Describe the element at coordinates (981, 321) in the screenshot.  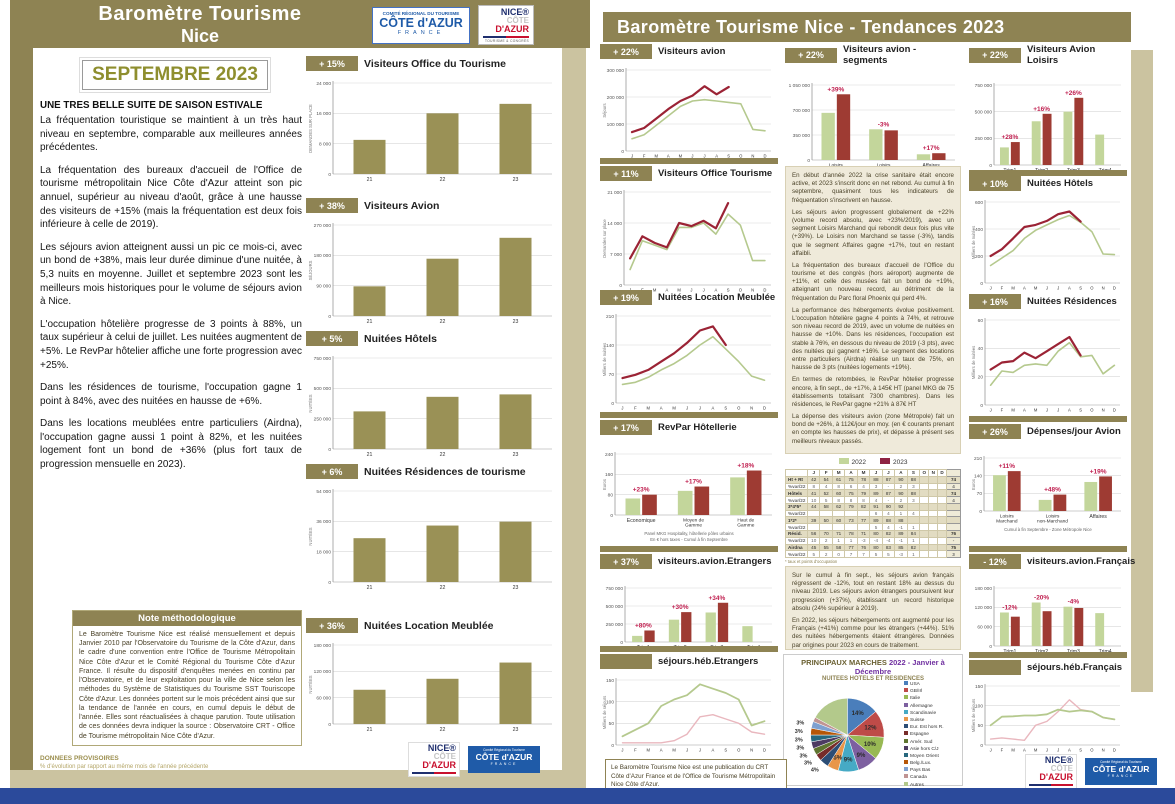
I see `svg-text: 60` at that location.